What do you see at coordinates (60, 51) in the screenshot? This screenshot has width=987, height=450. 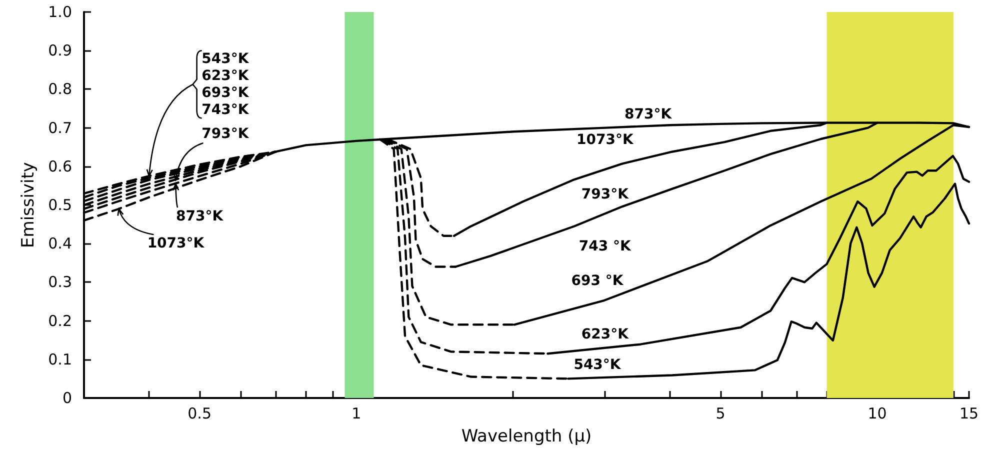 I see `y-tick-label: 0.9` at bounding box center [60, 51].